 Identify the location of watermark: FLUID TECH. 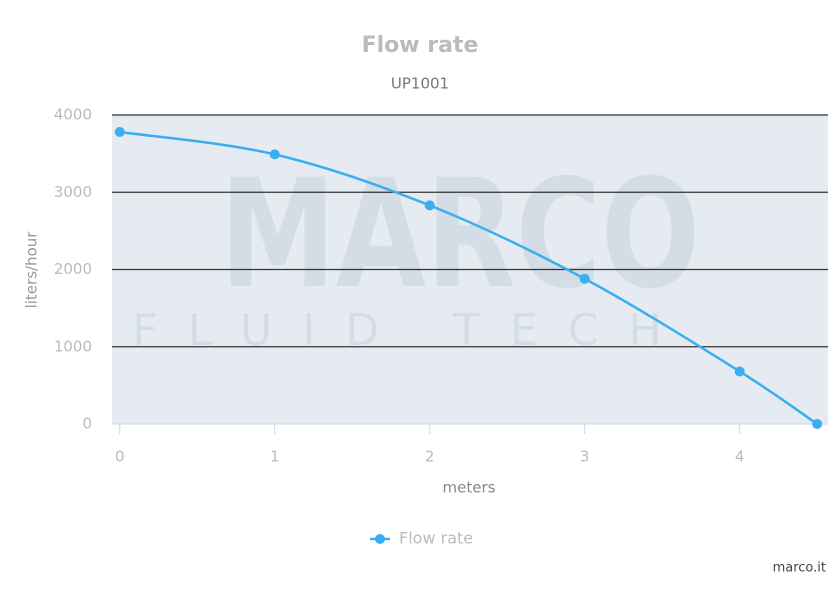
(411, 330).